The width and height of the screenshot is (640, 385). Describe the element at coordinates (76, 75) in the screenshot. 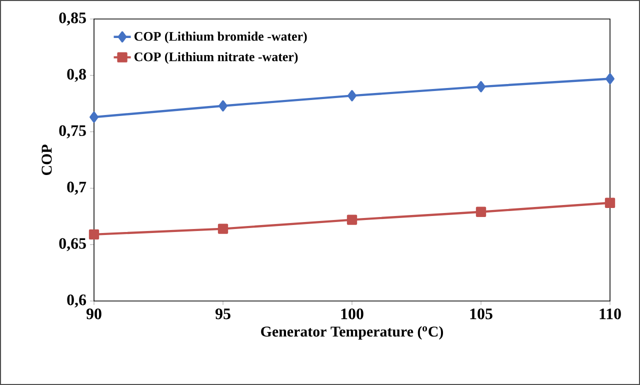

I see `y-tick-label: 0,8` at that location.